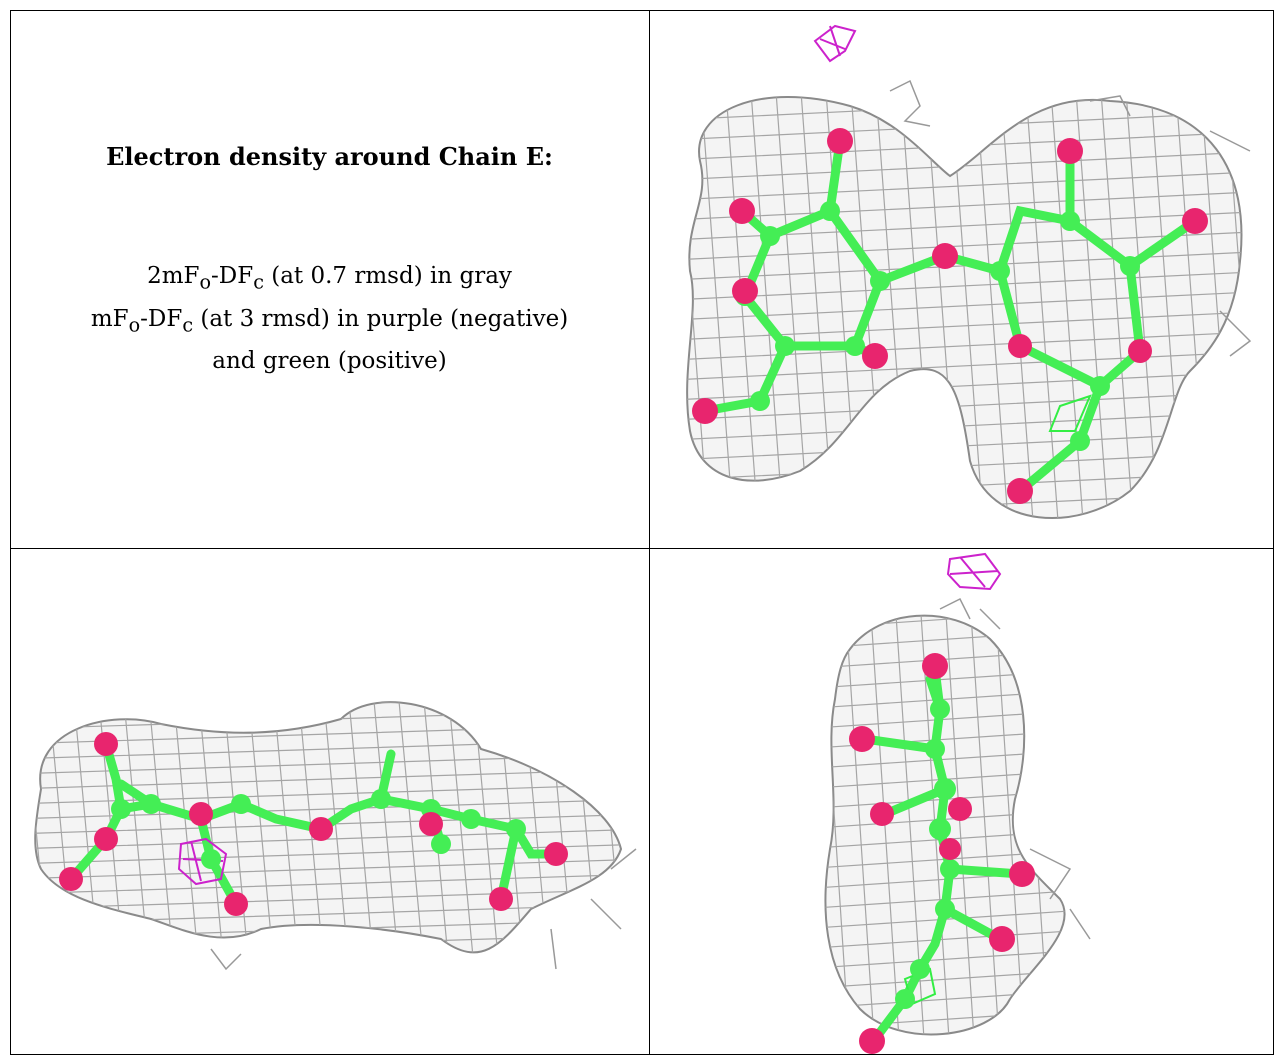 This screenshot has height=1057, width=1276. What do you see at coordinates (649, 532) in the screenshot?
I see `grid-divider-vertical` at bounding box center [649, 532].